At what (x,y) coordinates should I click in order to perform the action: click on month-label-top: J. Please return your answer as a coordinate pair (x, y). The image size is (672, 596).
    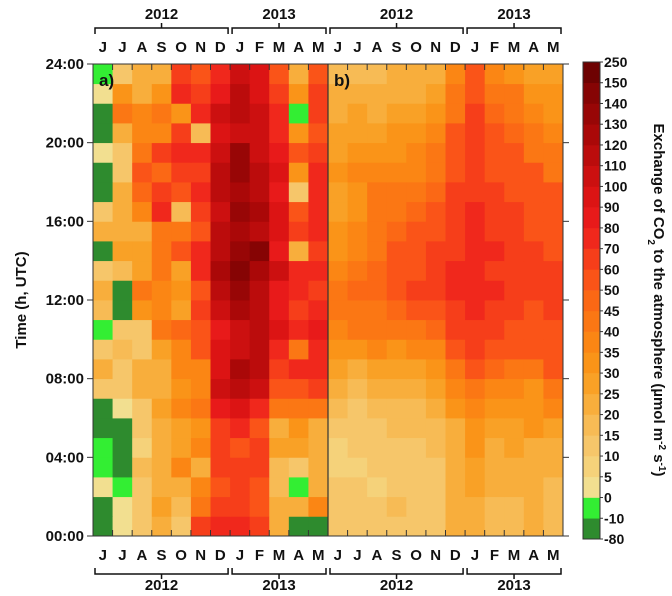
    Looking at the image, I should click on (103, 47).